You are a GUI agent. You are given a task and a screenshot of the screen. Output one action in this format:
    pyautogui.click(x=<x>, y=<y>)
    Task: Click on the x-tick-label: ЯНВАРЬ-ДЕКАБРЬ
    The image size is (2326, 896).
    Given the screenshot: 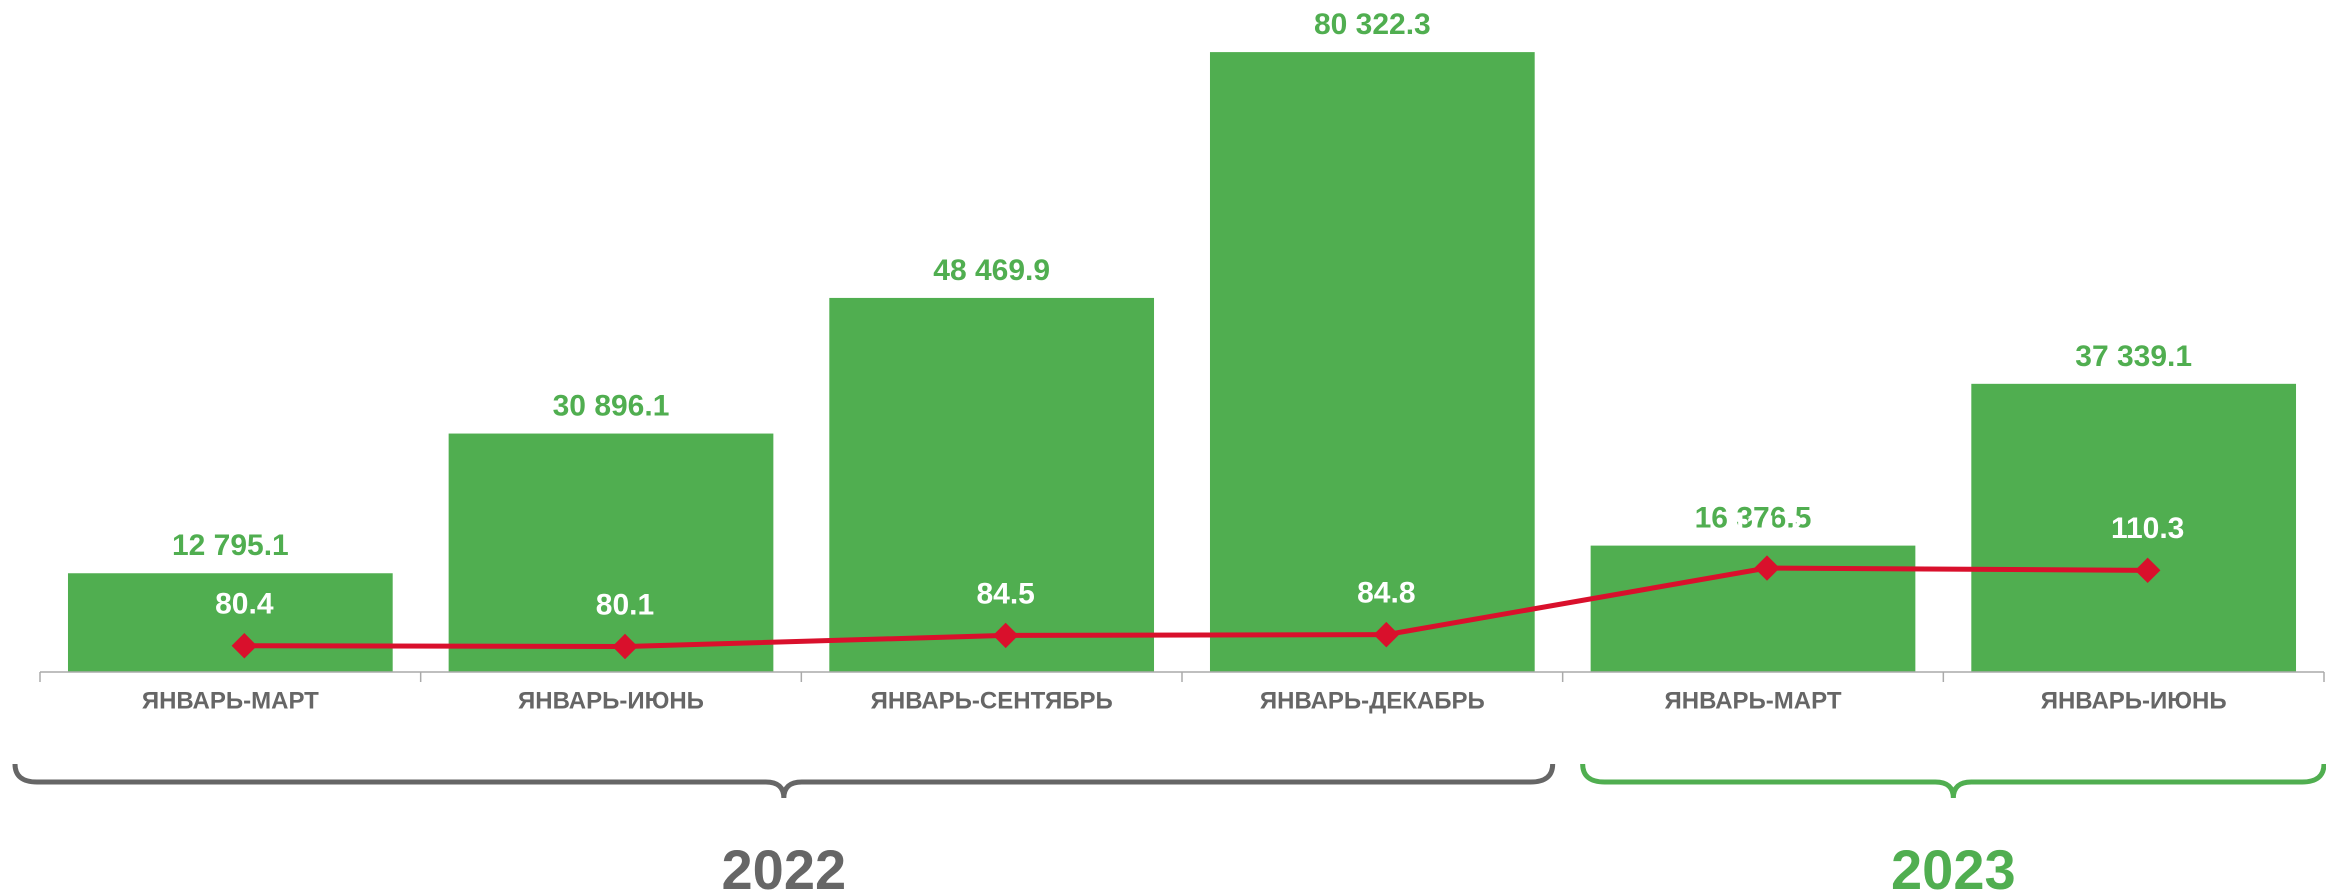 What is the action you would take?
    pyautogui.click(x=1372, y=700)
    